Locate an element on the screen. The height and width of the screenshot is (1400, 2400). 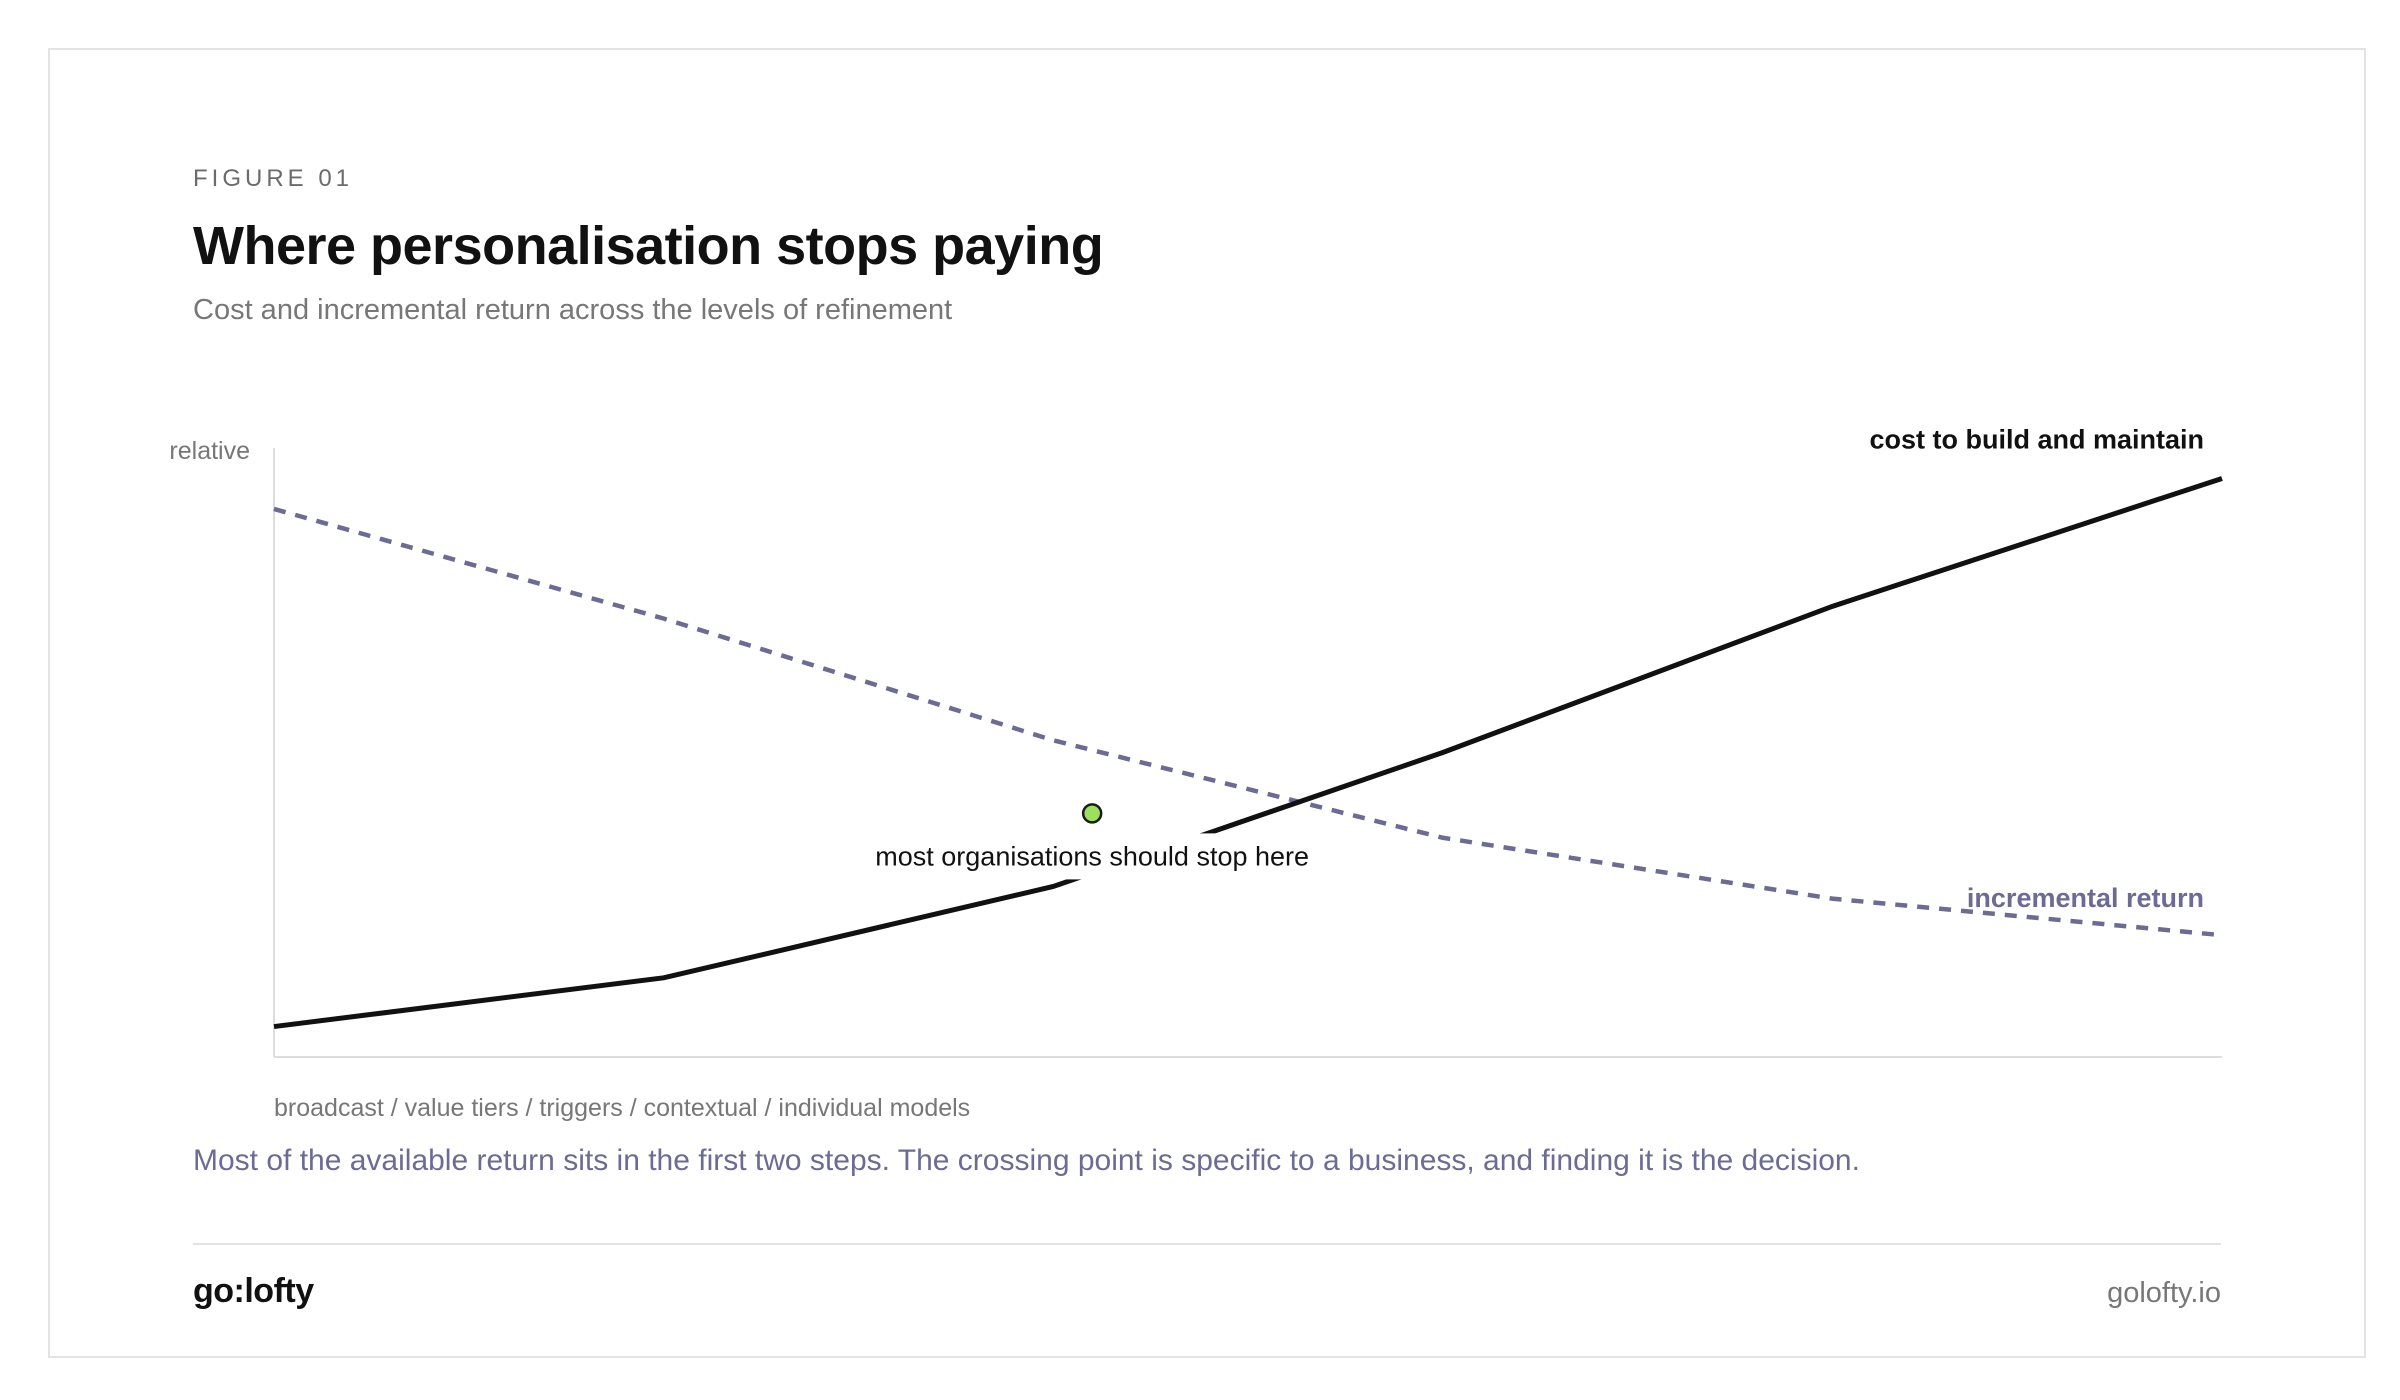
stop-point-marker is located at coordinates (1092, 813).